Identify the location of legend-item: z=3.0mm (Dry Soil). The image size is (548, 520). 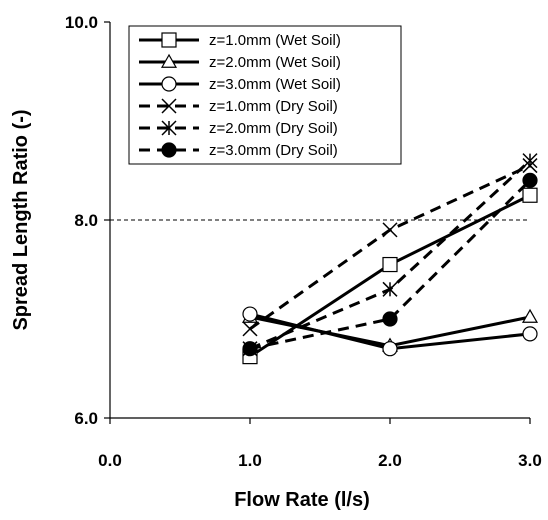
(238, 150).